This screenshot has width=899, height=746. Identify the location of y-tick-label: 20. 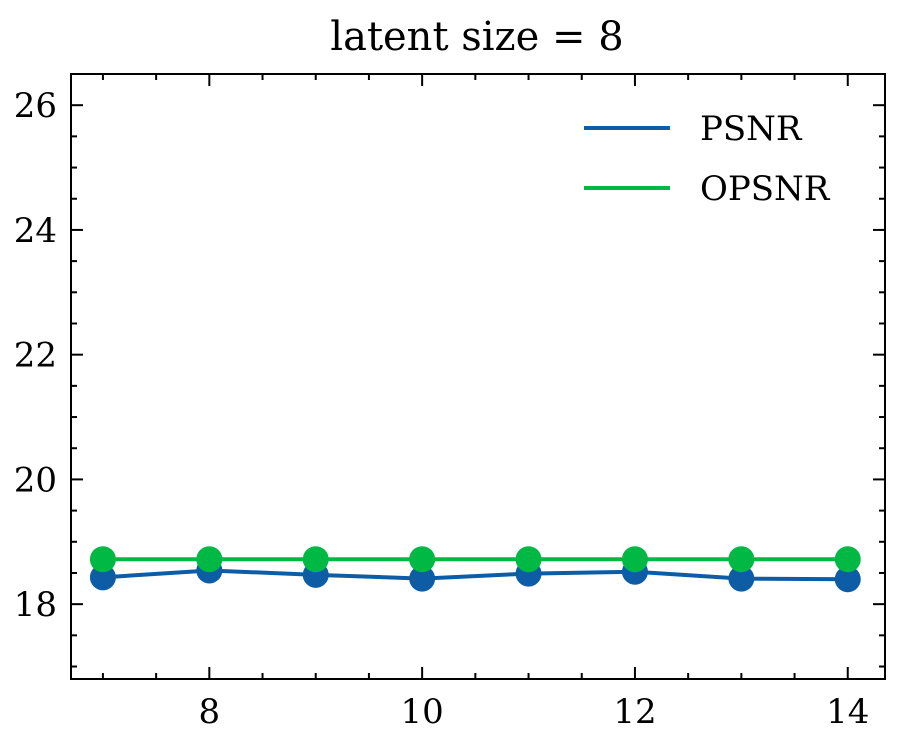
(35, 480).